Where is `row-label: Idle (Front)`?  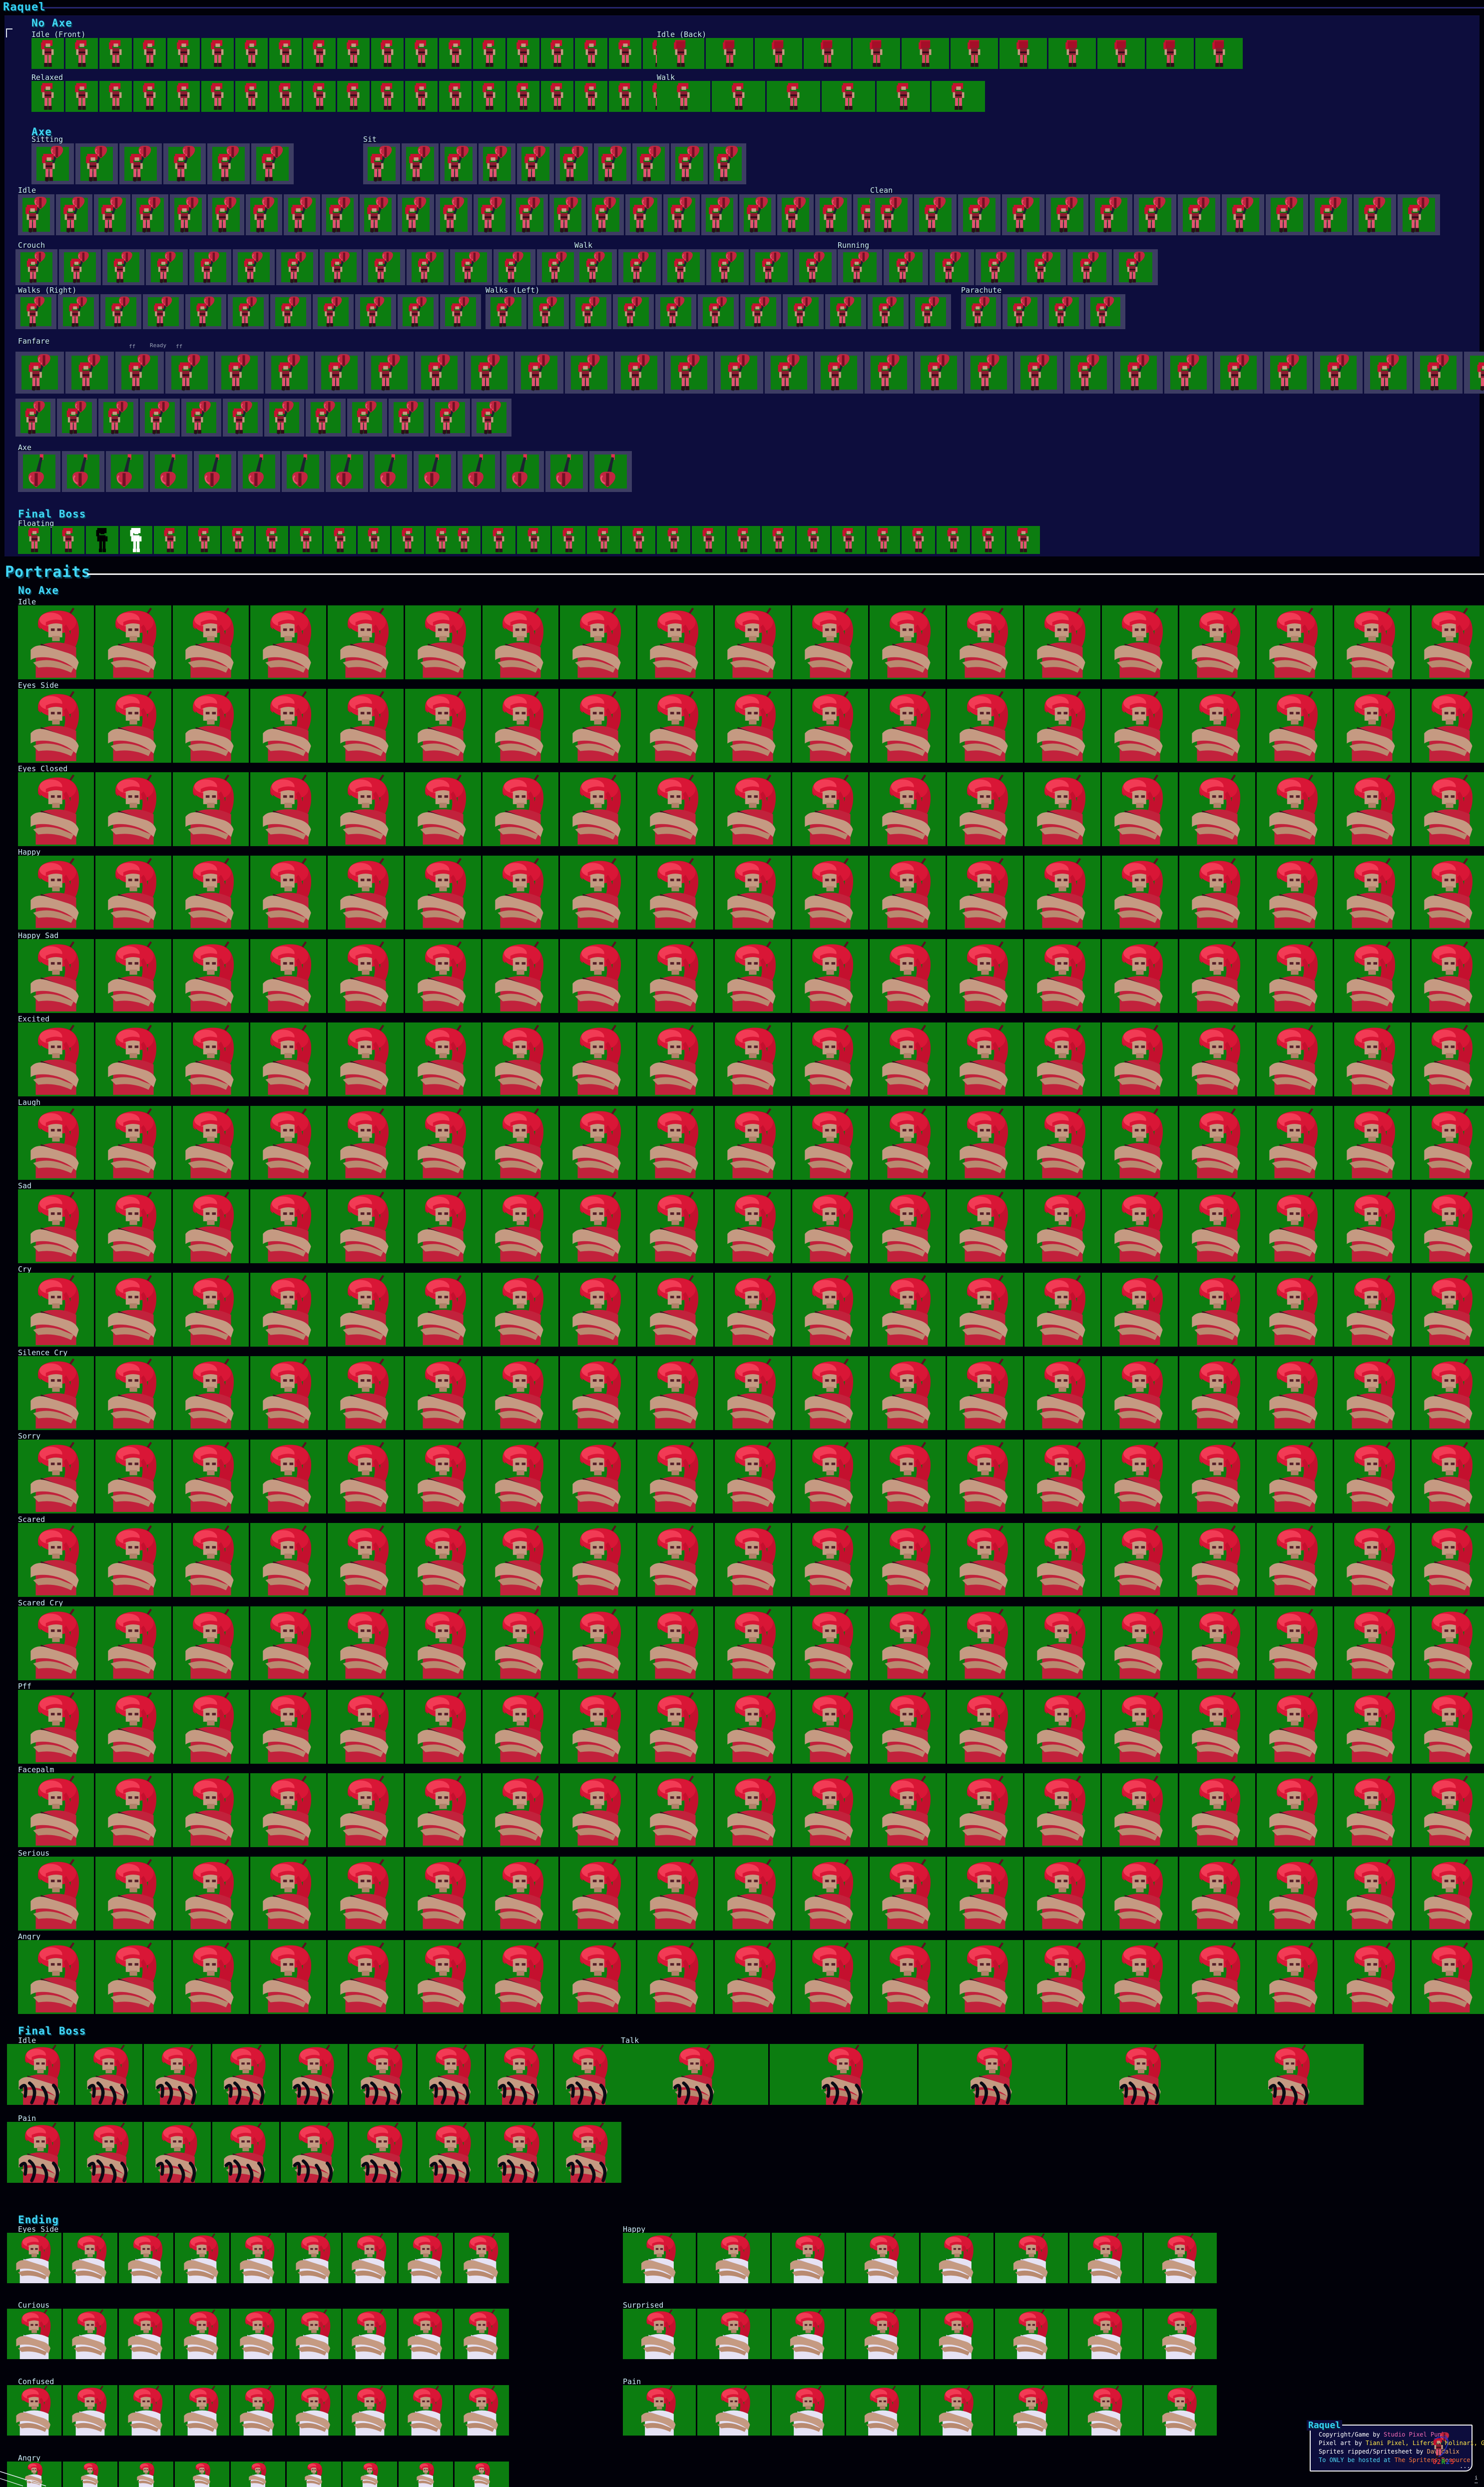
row-label: Idle (Front) is located at coordinates (59, 34).